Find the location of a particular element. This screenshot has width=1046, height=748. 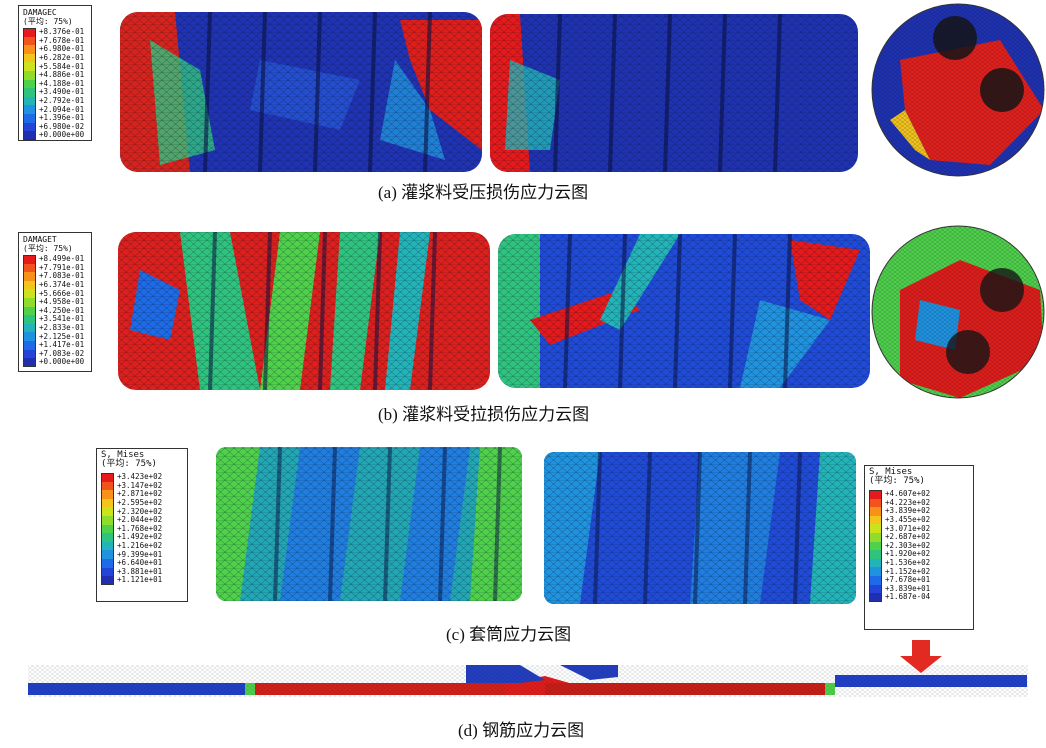

legend-row: +5.584e-01 is located at coordinates (55, 66).